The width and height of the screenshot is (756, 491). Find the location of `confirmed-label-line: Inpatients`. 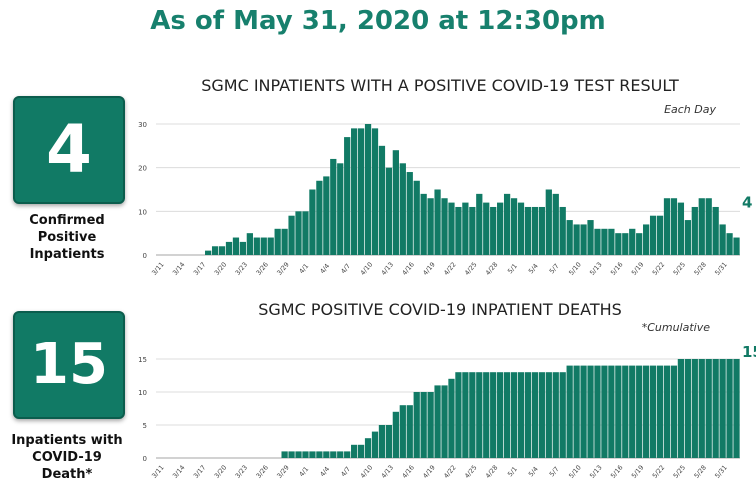

confirmed-label-line: Inpatients is located at coordinates (67, 254).